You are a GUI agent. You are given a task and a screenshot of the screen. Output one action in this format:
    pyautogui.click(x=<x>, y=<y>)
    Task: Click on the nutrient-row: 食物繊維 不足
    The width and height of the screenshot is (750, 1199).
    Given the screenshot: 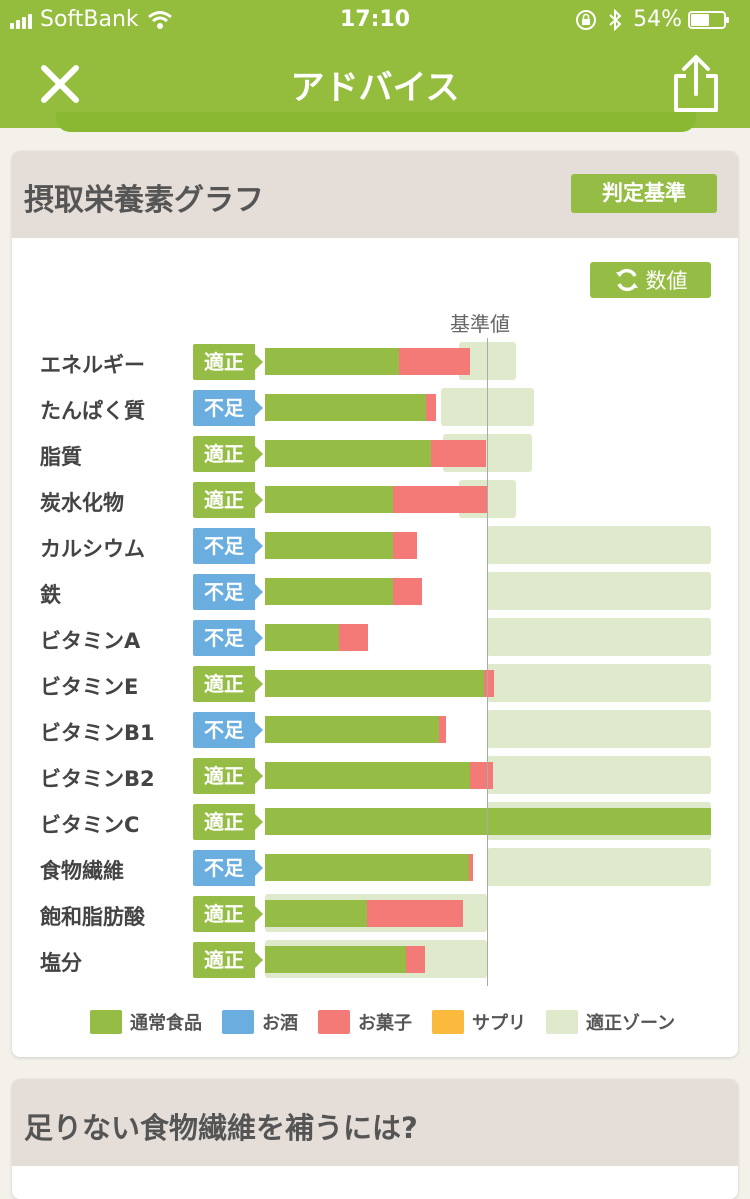 What is the action you would take?
    pyautogui.click(x=375, y=868)
    